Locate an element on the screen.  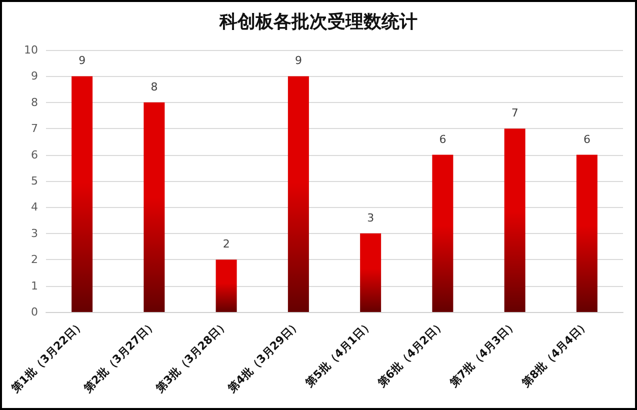
data-label: 7 is located at coordinates (514, 113).